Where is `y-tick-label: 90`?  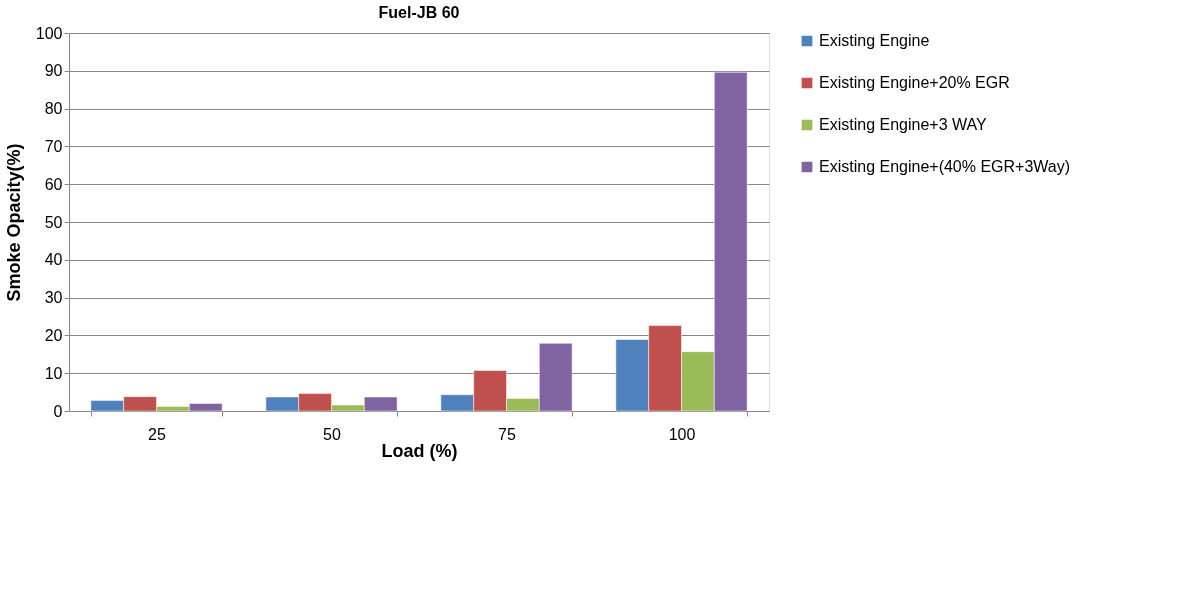
y-tick-label: 90 is located at coordinates (53, 71).